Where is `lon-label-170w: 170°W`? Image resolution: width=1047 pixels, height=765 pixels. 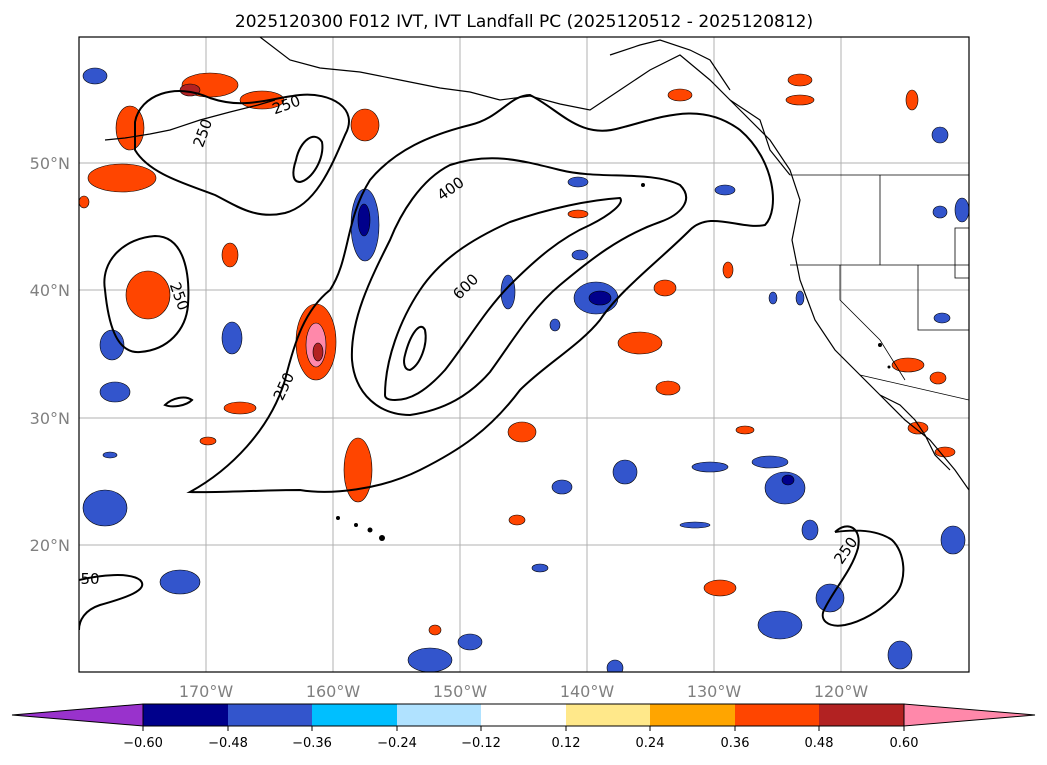
lon-label-170w: 170°W is located at coordinates (206, 691).